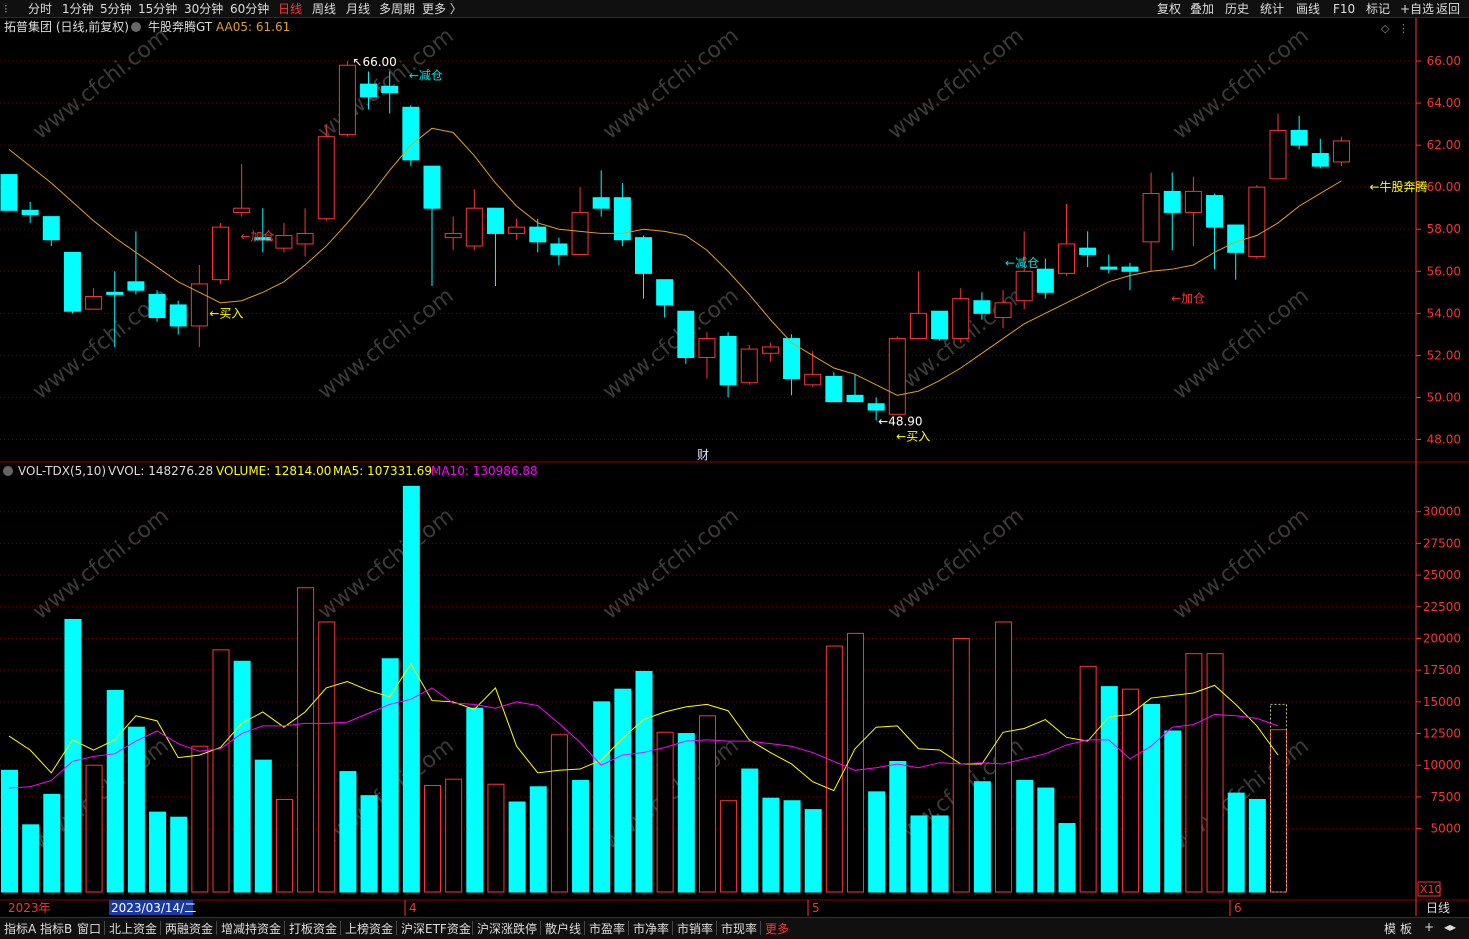 This screenshot has width=1469, height=939. I want to click on overlay-button: 叠加, so click(1202, 9).